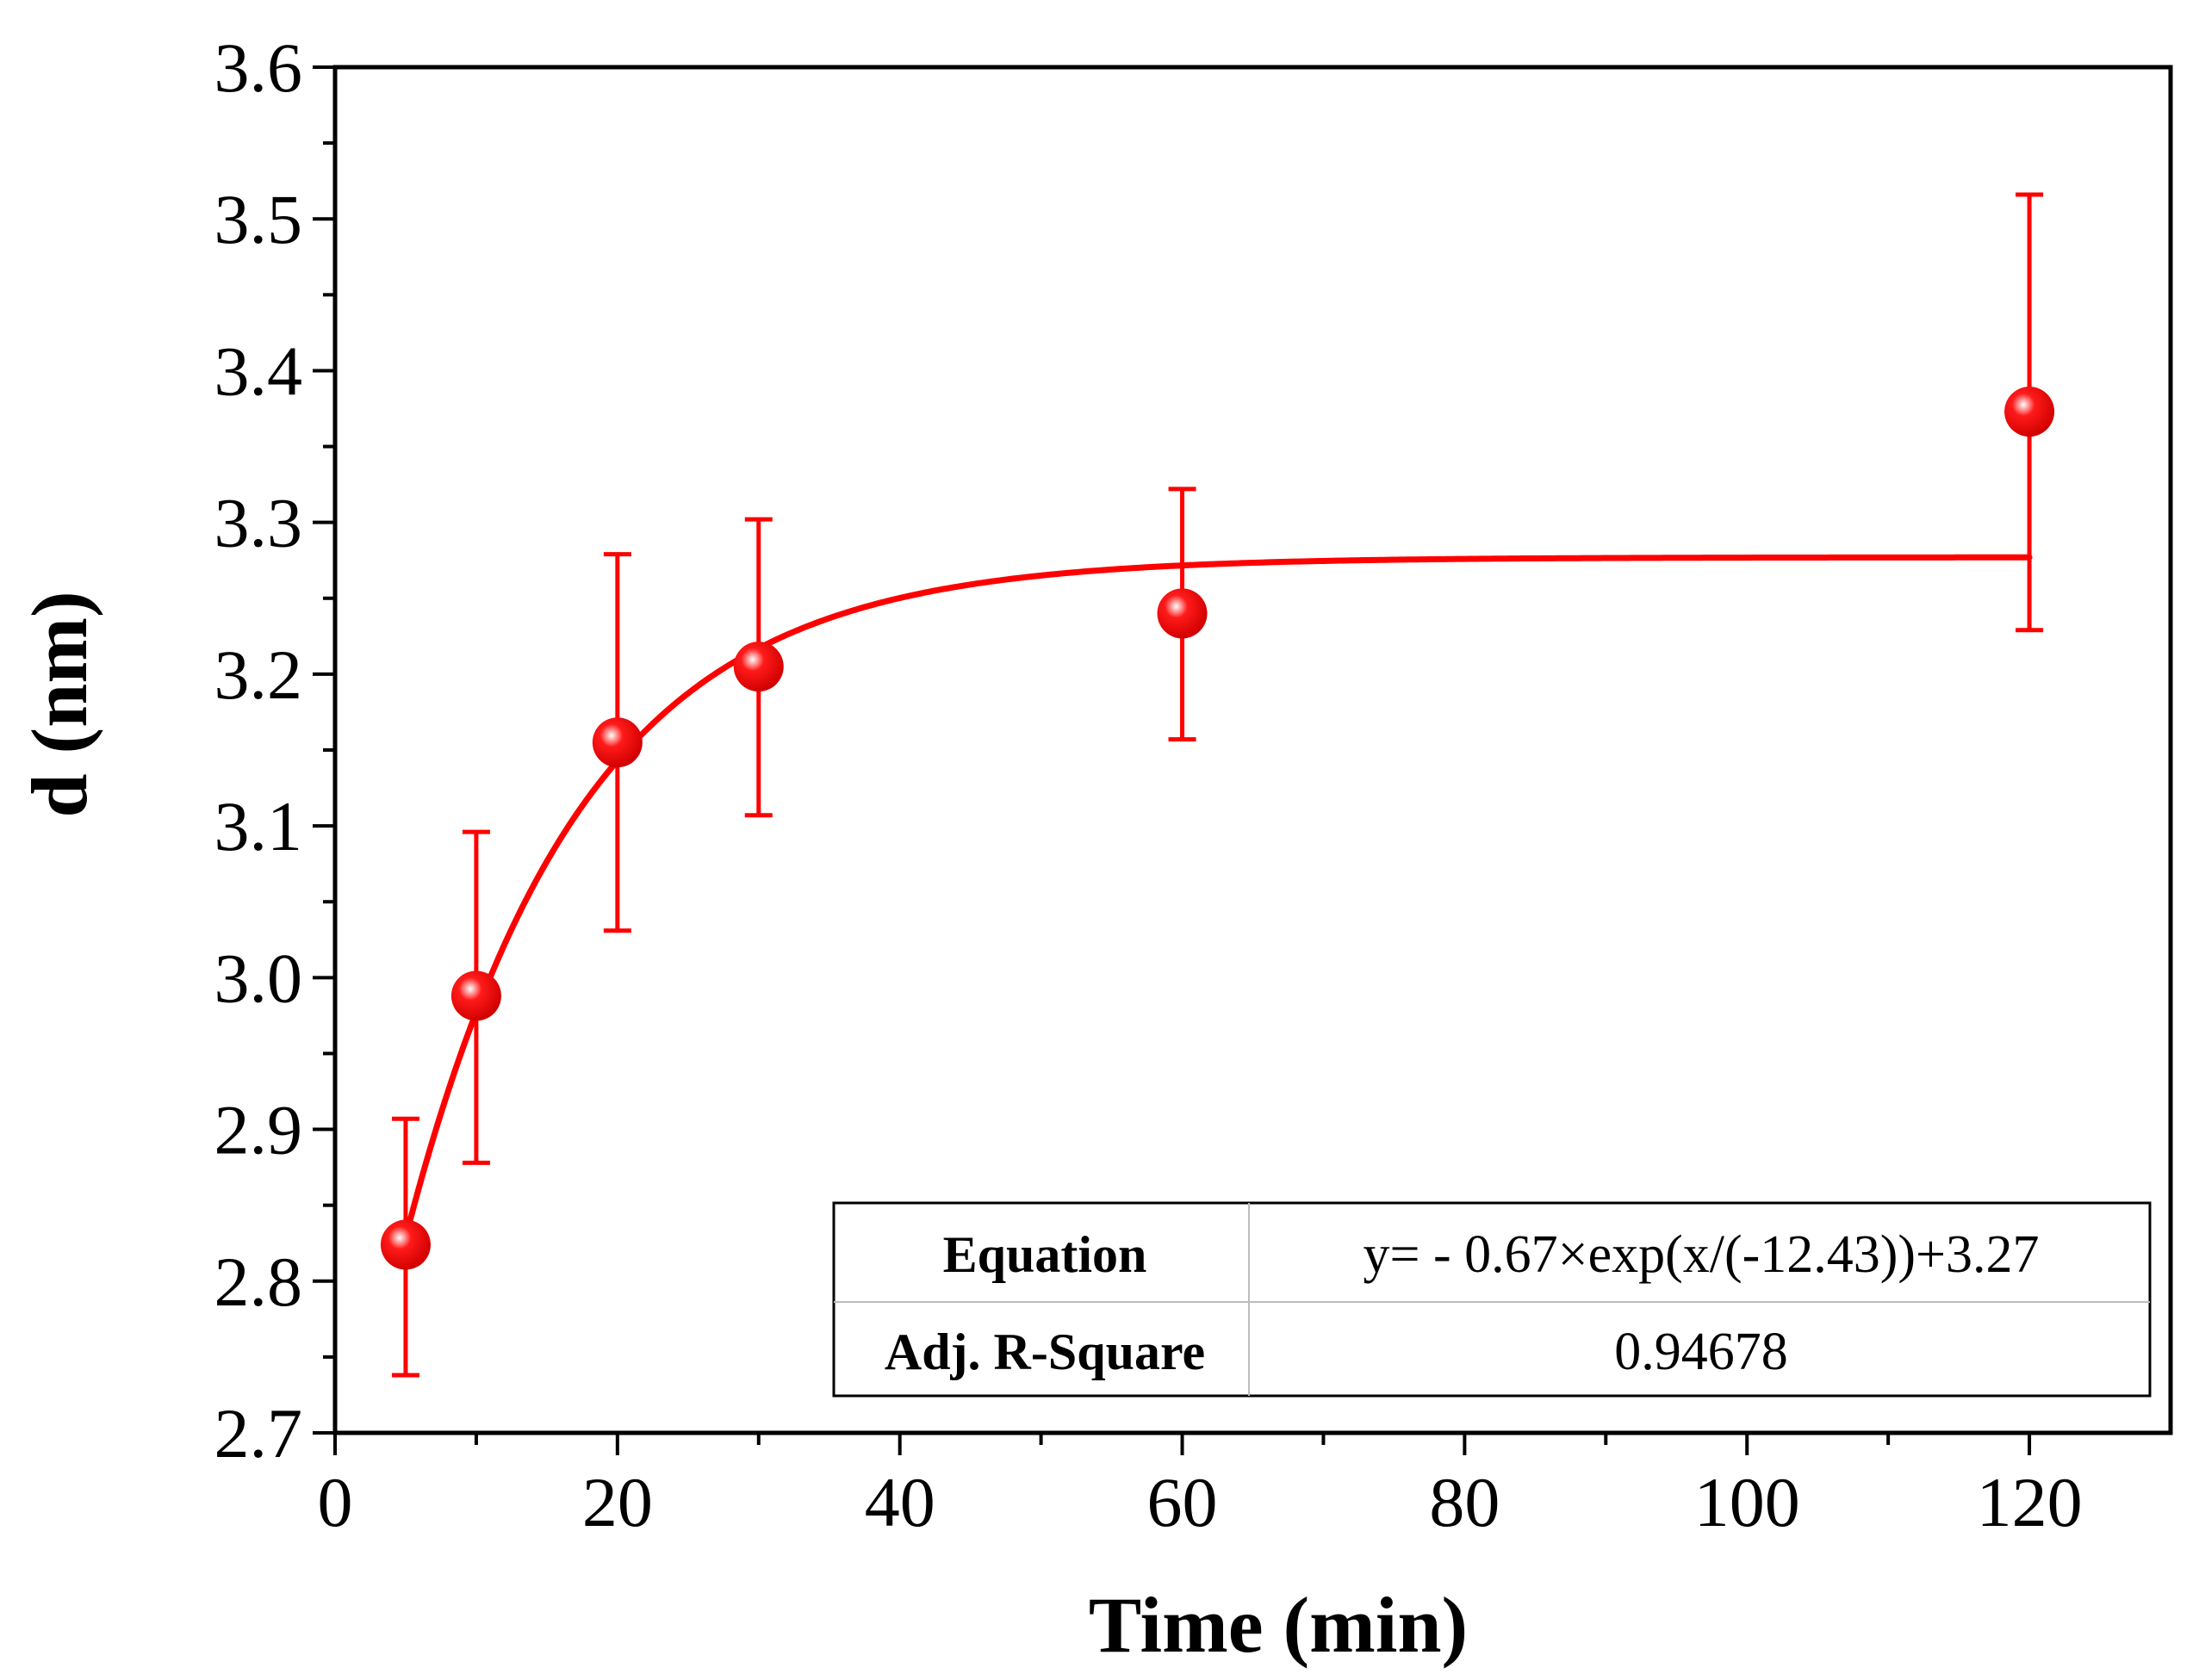 The height and width of the screenshot is (1680, 2199). Describe the element at coordinates (259, 219) in the screenshot. I see `y-tick-label: 3.5` at that location.